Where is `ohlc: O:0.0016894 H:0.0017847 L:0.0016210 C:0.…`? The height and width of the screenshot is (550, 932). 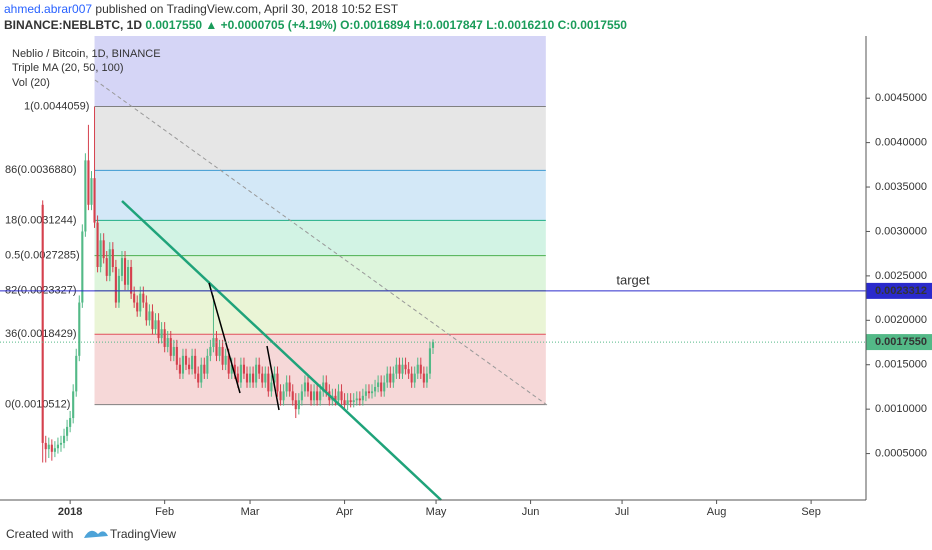 ohlc: O:0.0016894 H:0.0017847 L:0.0016210 C:0.… is located at coordinates (483, 25).